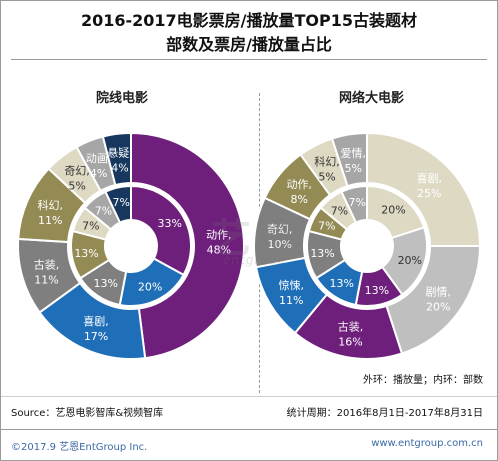 This screenshot has height=461, width=498. I want to click on right-chart-title: 网络大电影, so click(372, 98).